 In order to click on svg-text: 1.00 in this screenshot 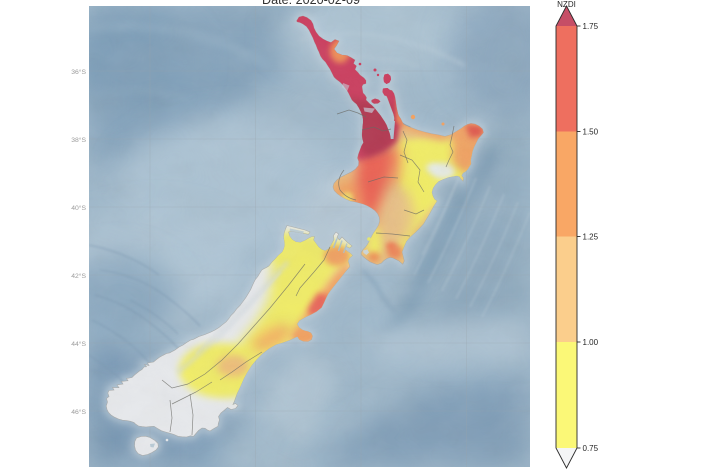, I will do `click(591, 342)`.